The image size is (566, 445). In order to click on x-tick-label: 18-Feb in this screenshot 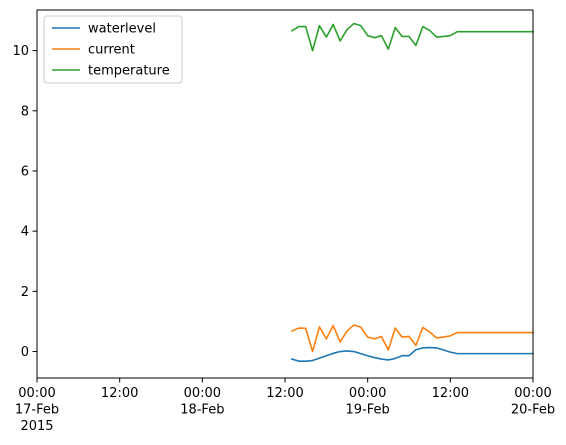, I will do `click(202, 410)`.